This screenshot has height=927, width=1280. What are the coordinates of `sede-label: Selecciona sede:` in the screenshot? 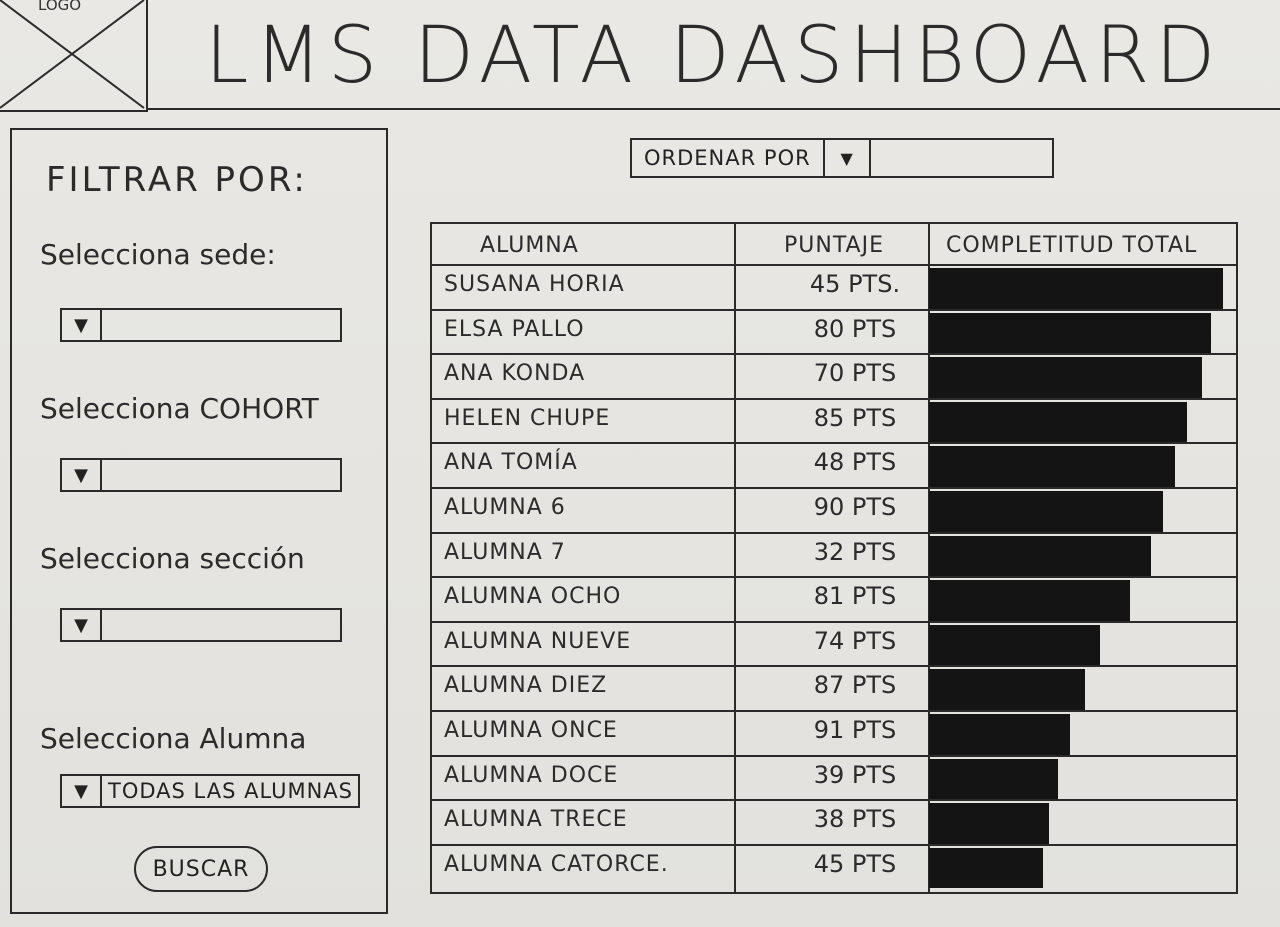 It's located at (158, 254).